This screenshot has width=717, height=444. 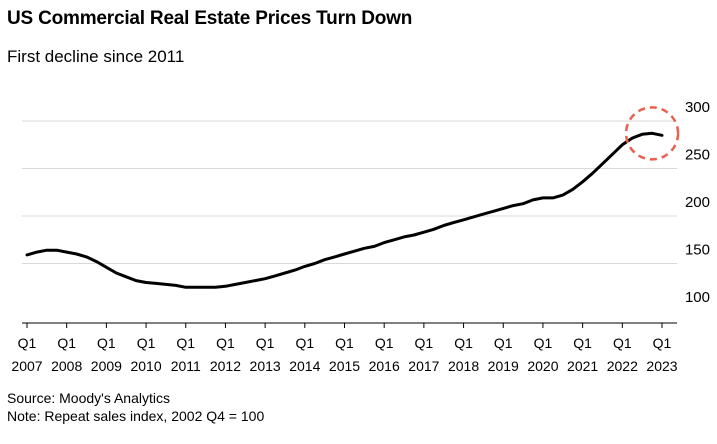 What do you see at coordinates (661, 366) in the screenshot?
I see `x-tick-year: 2023` at bounding box center [661, 366].